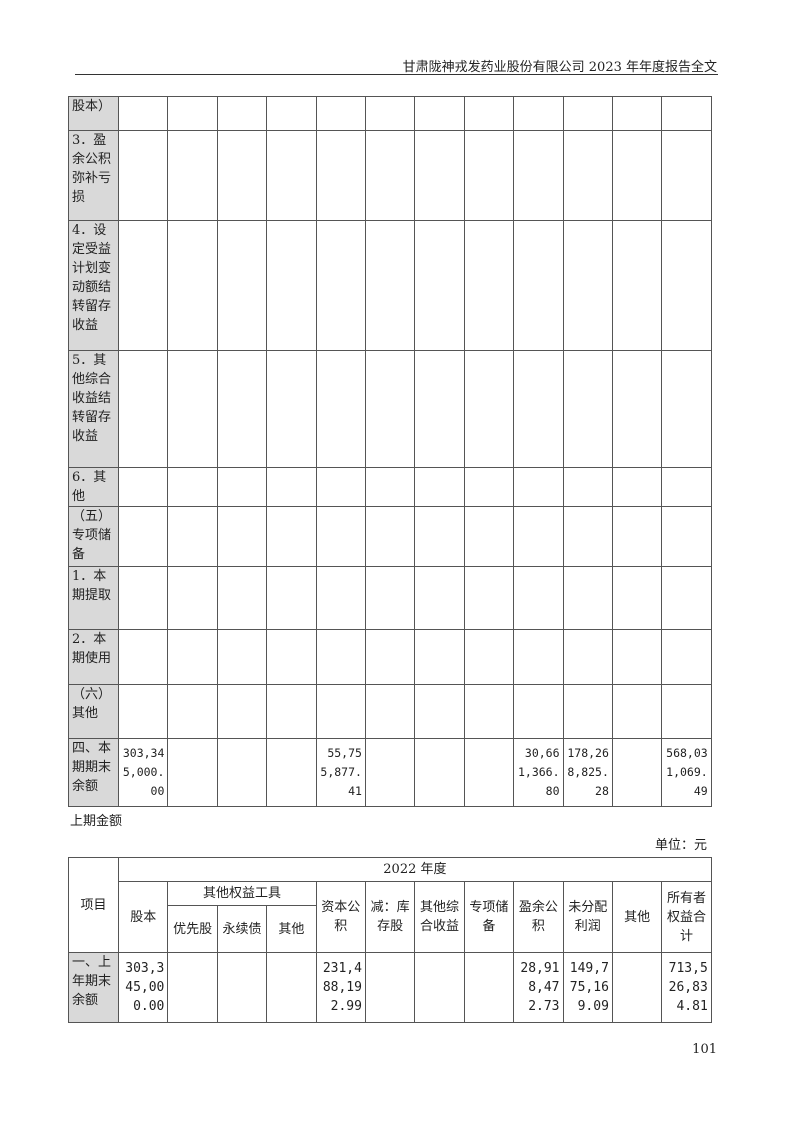  What do you see at coordinates (587, 917) in the screenshot?
I see `col-header: 未分配利润` at bounding box center [587, 917].